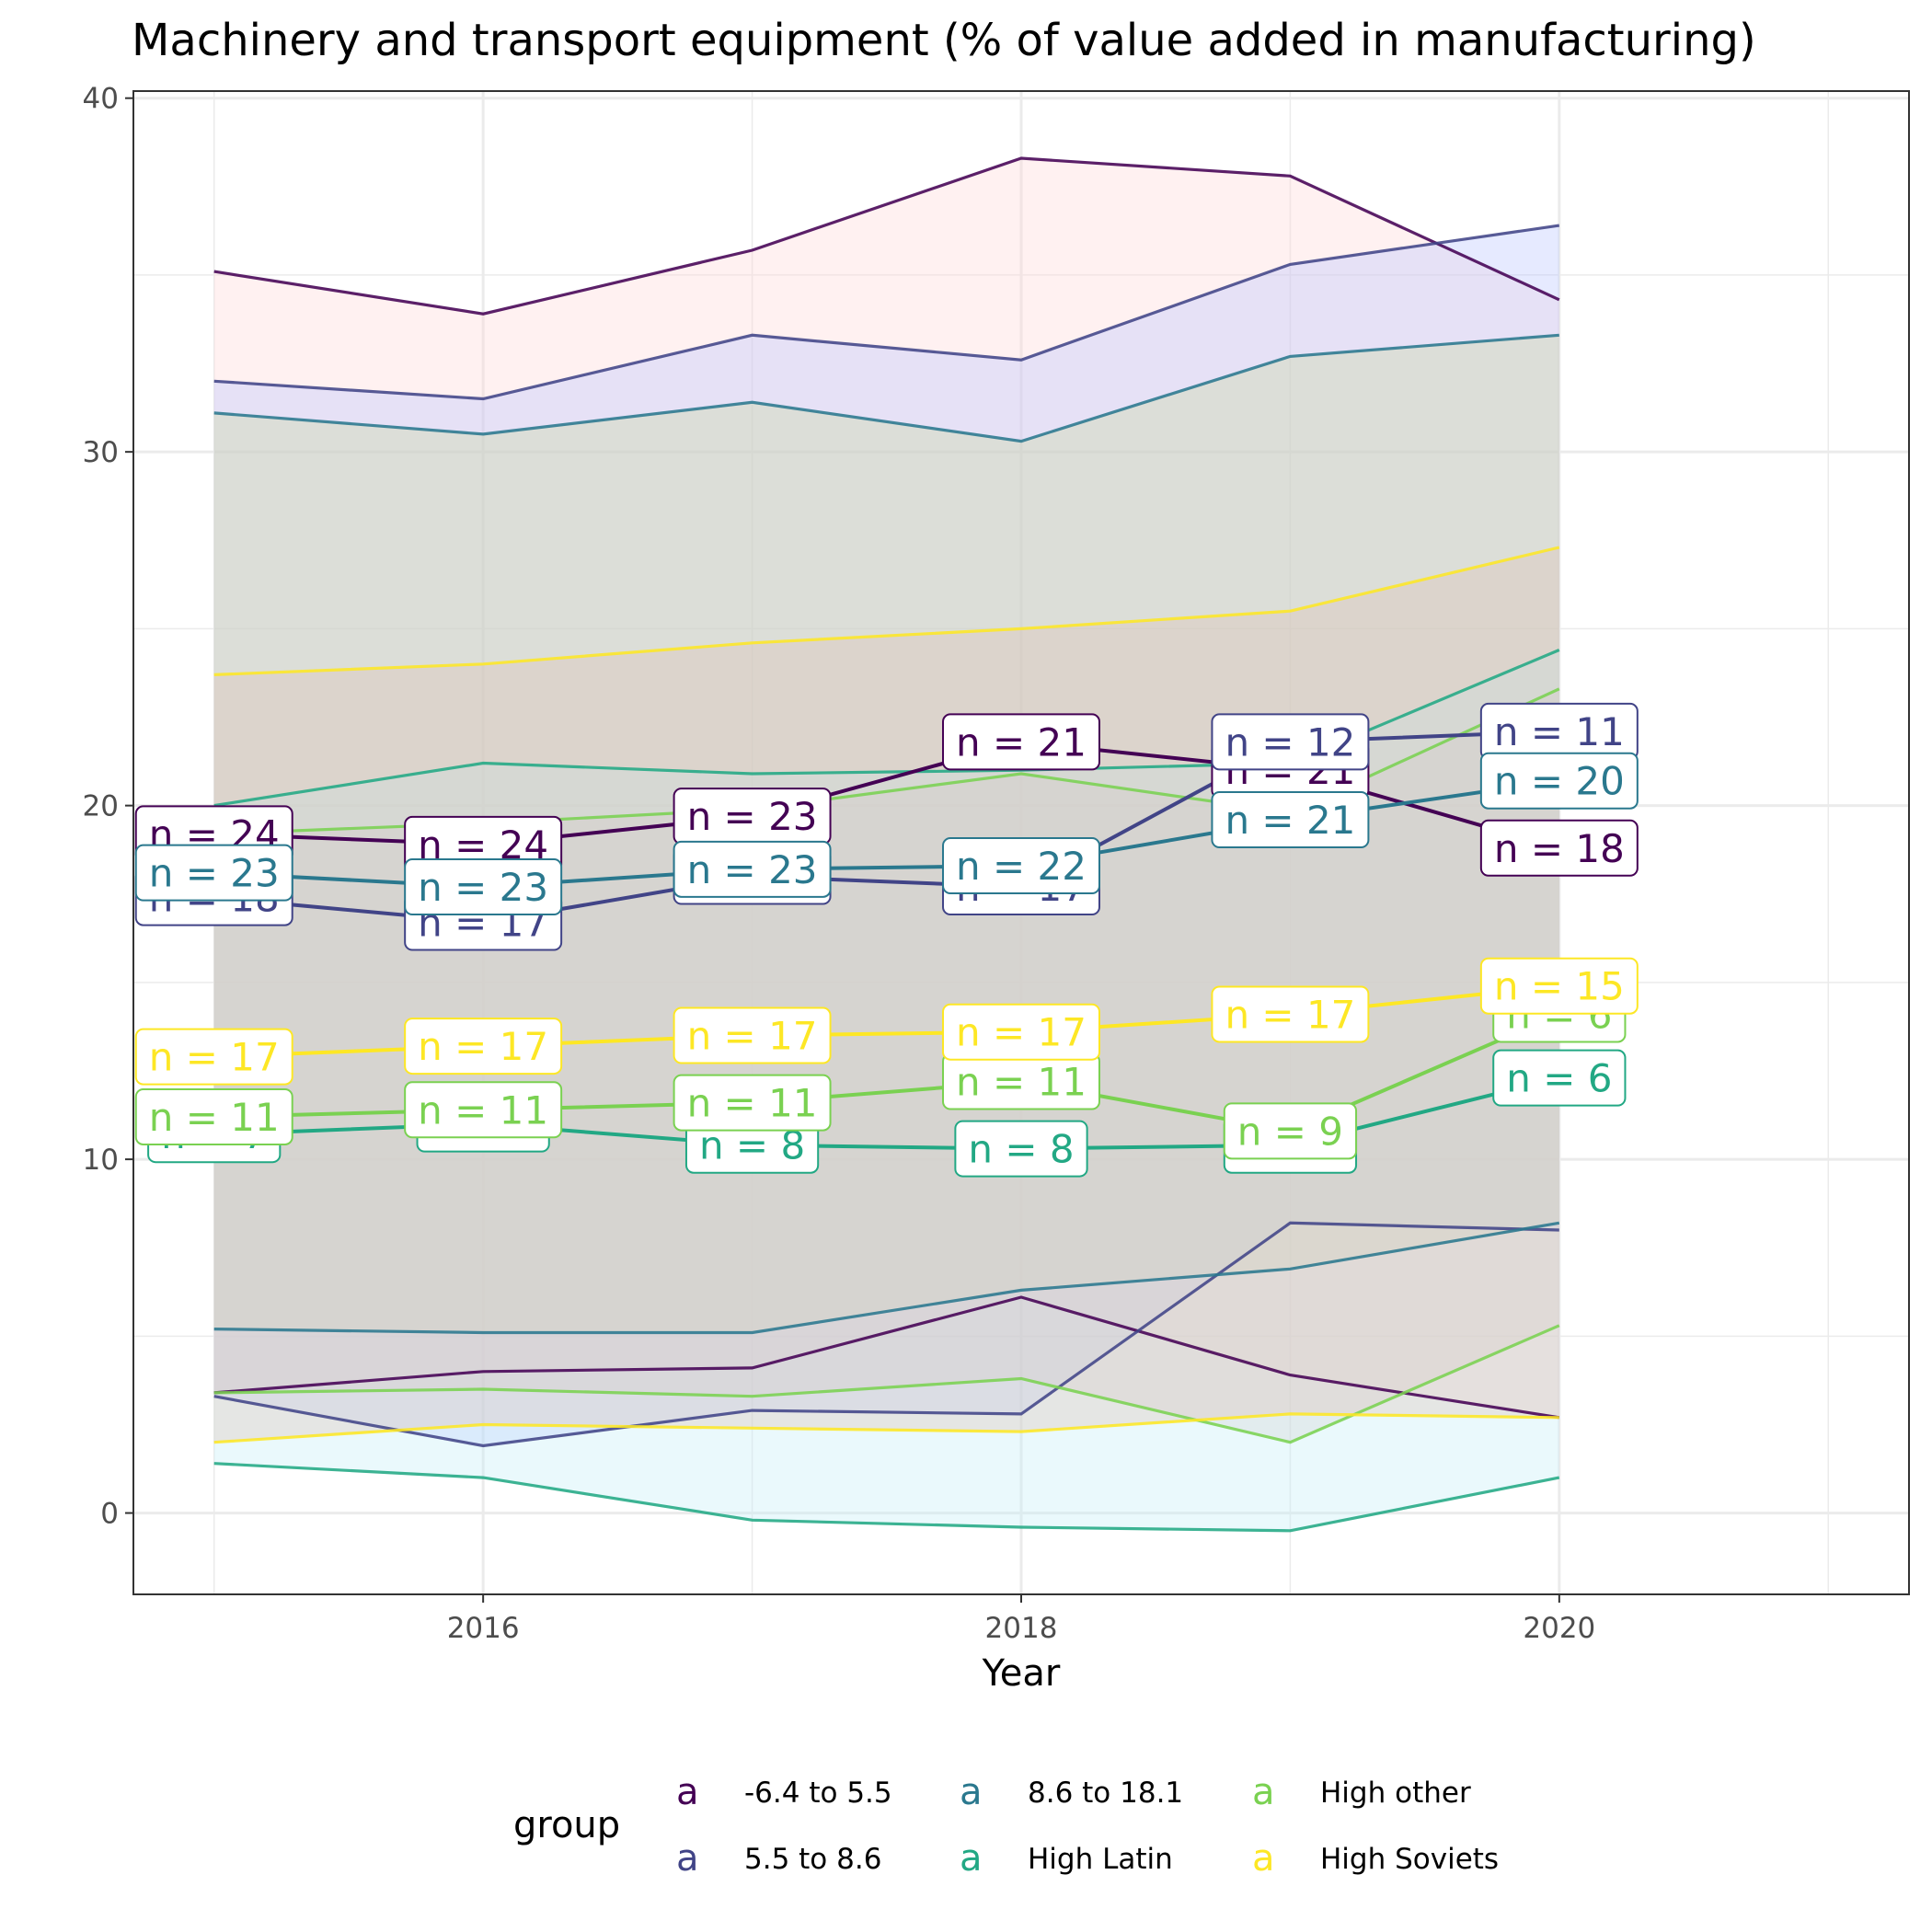  I want to click on n-label-text: n = 12, so click(1290, 742).